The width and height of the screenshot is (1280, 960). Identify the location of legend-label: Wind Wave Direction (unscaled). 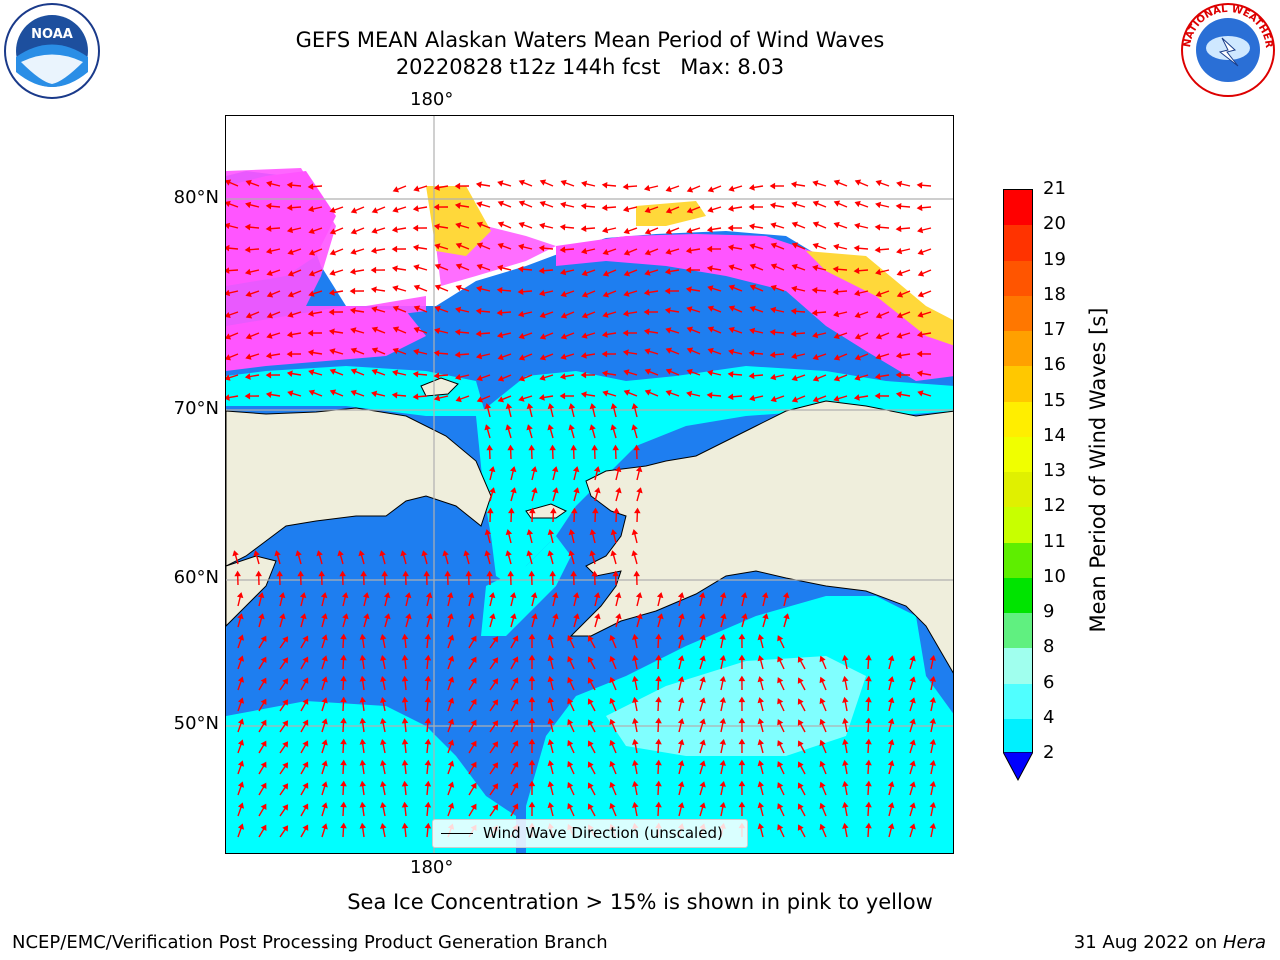
(603, 833).